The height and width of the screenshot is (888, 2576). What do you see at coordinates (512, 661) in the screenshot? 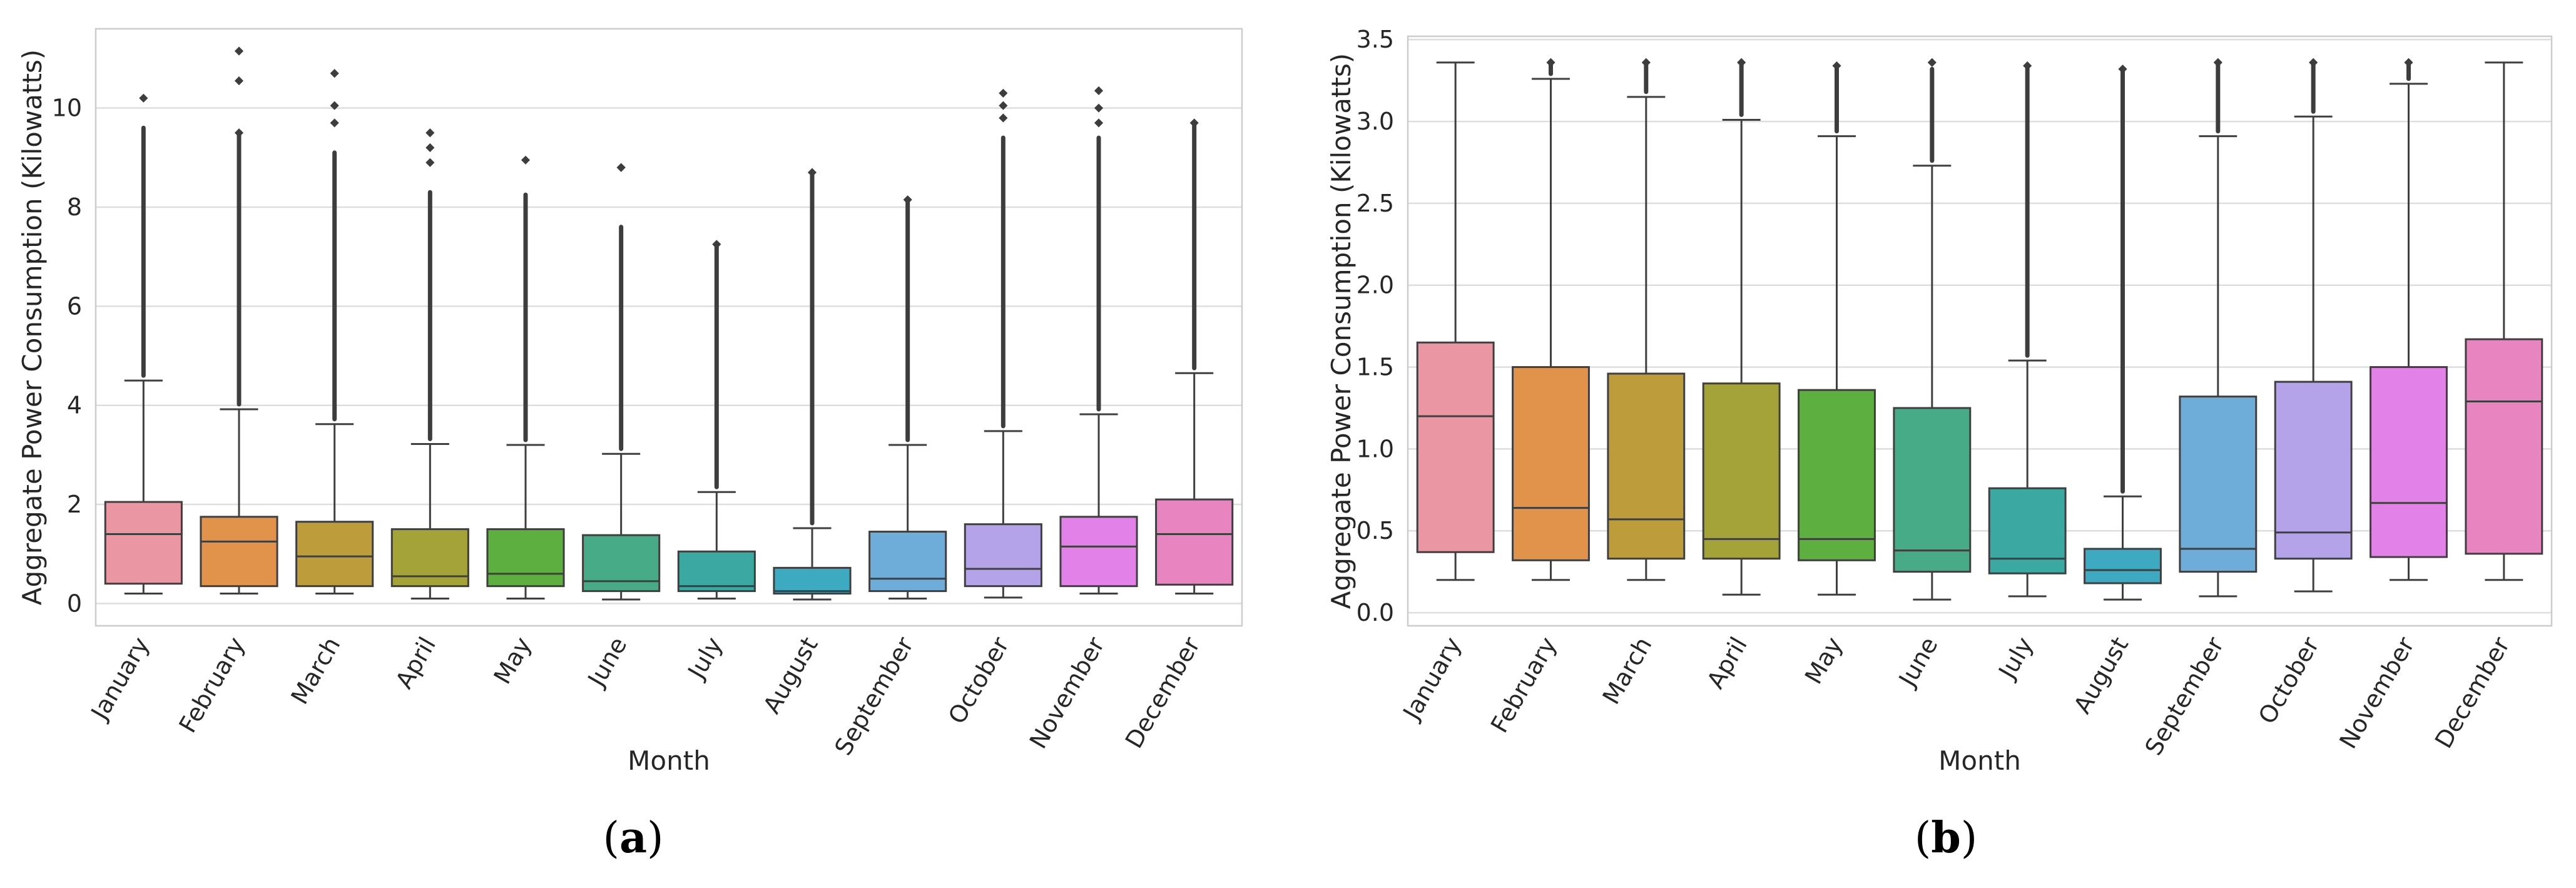
I see `p1-x-tick-label: May` at bounding box center [512, 661].